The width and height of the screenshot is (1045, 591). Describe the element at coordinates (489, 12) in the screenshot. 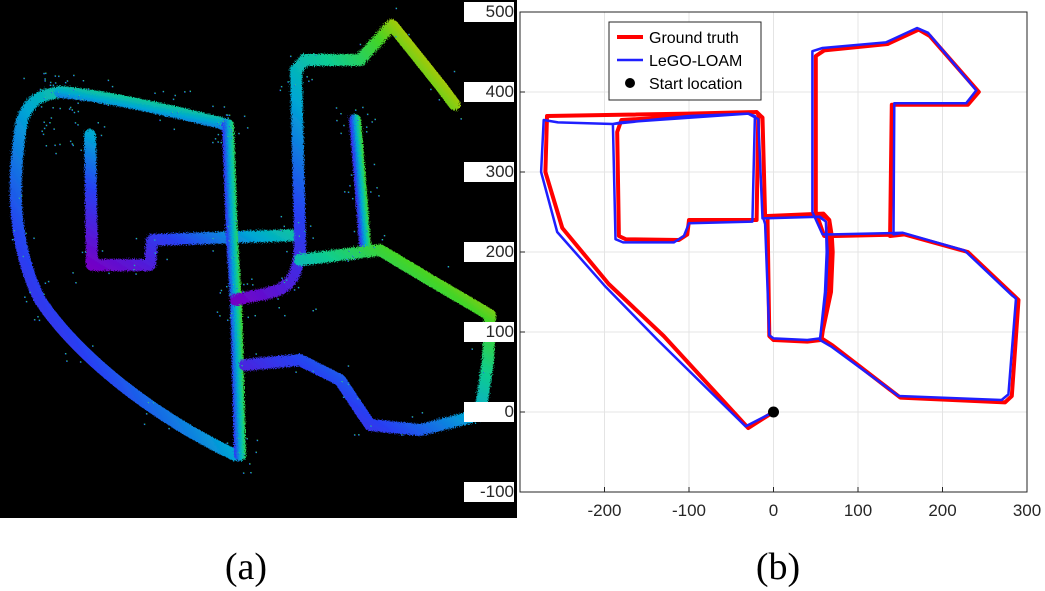

I see `y-tick-label: 500` at that location.